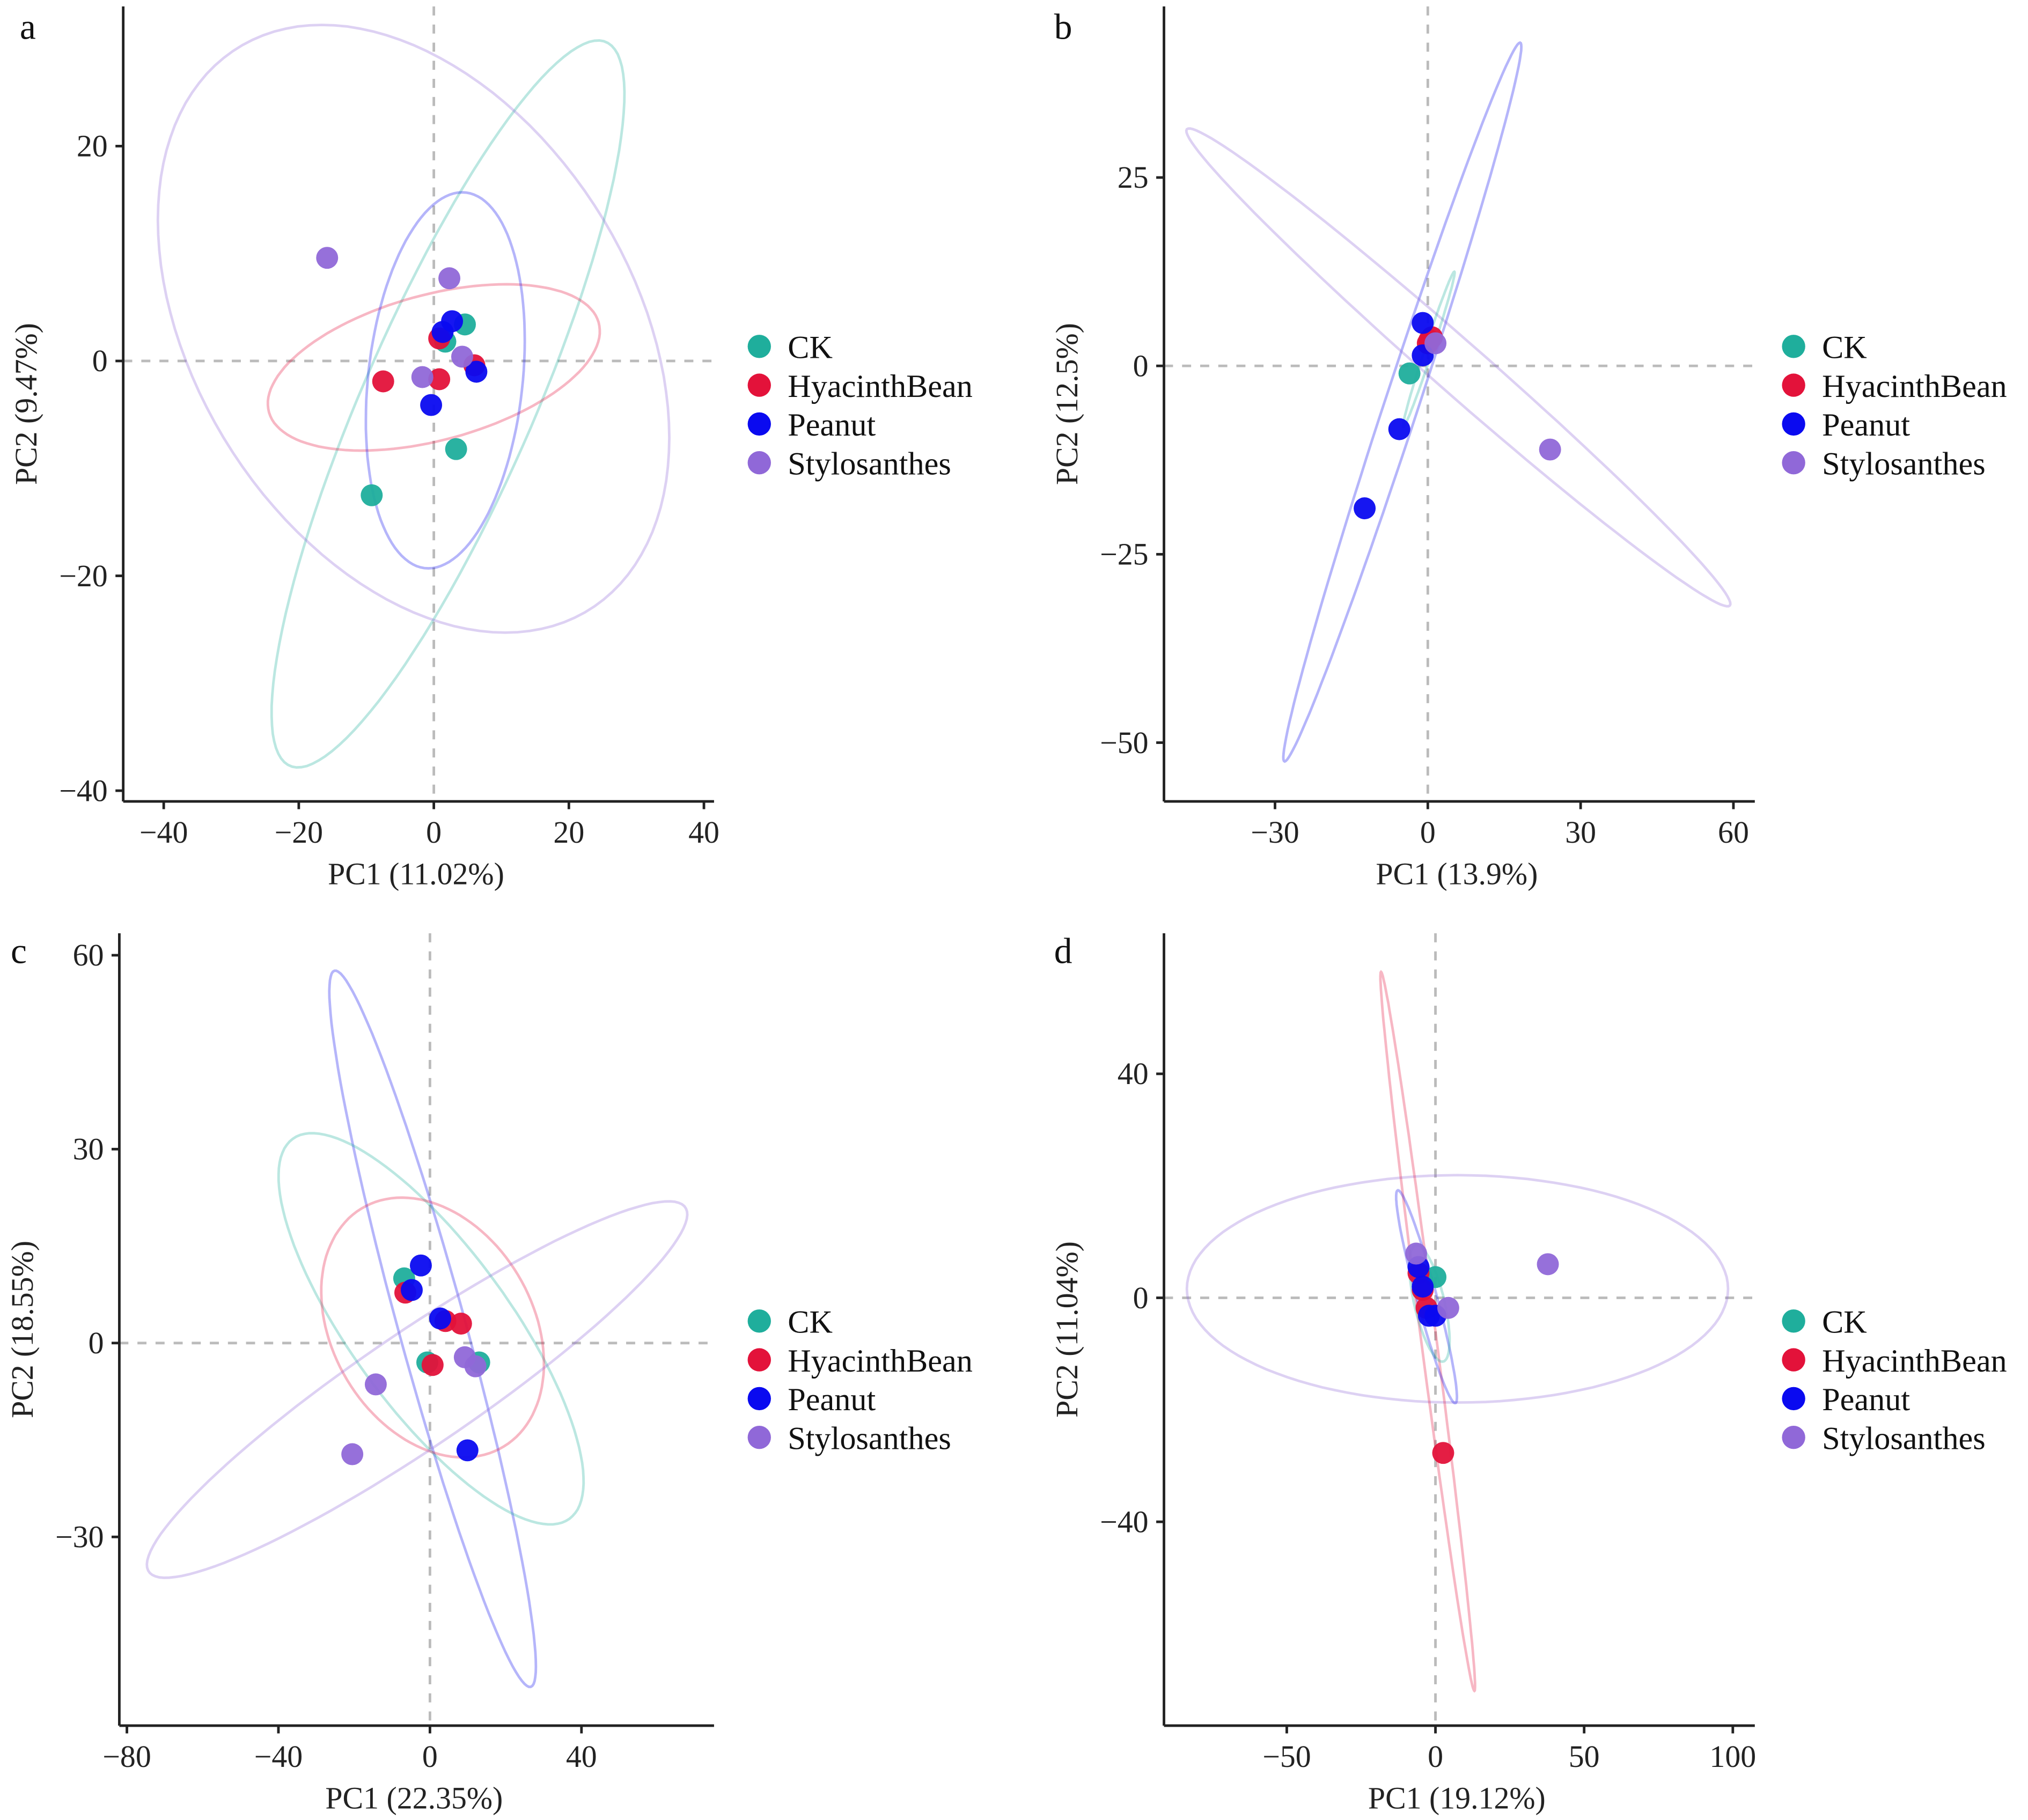  Describe the element at coordinates (1063, 26) in the screenshot. I see `panel-label: b` at that location.